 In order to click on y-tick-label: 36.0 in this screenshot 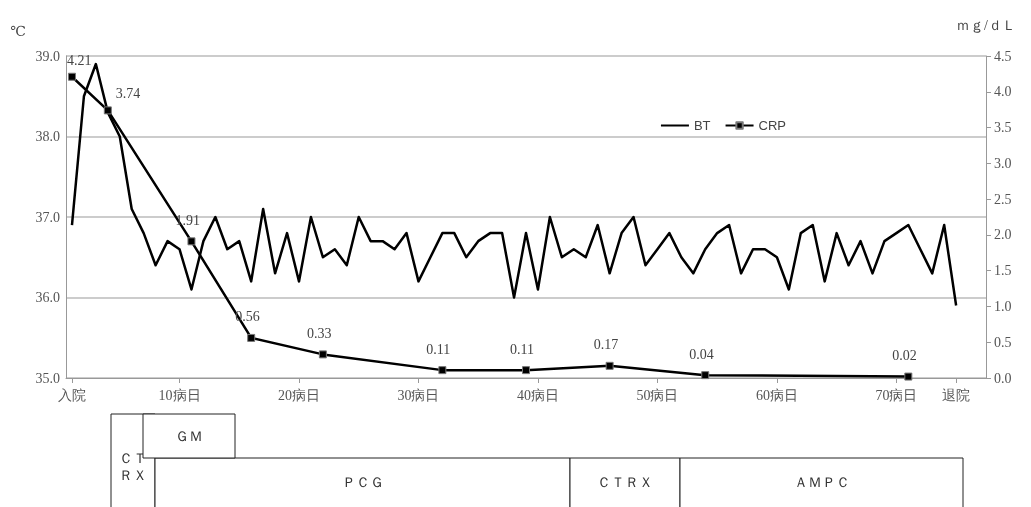, I will do `click(47, 297)`.